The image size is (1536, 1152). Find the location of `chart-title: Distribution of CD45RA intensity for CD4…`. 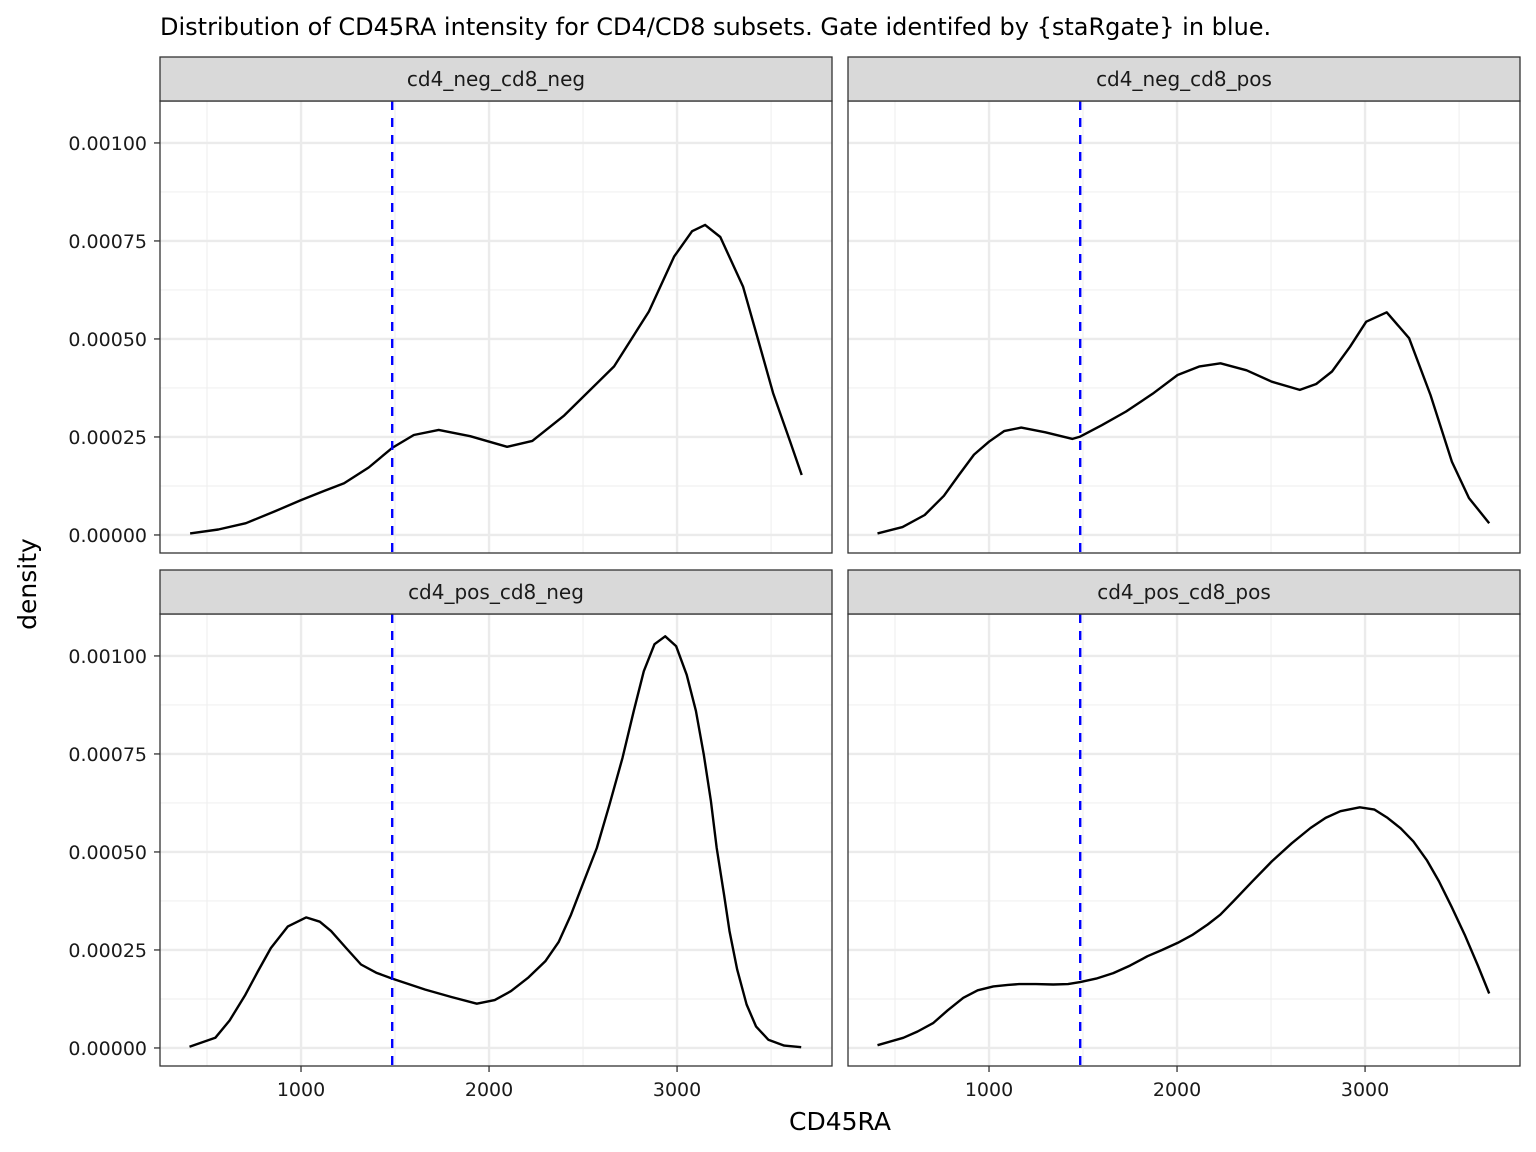

chart-title: Distribution of CD45RA intensity for CD4… is located at coordinates (715, 27).